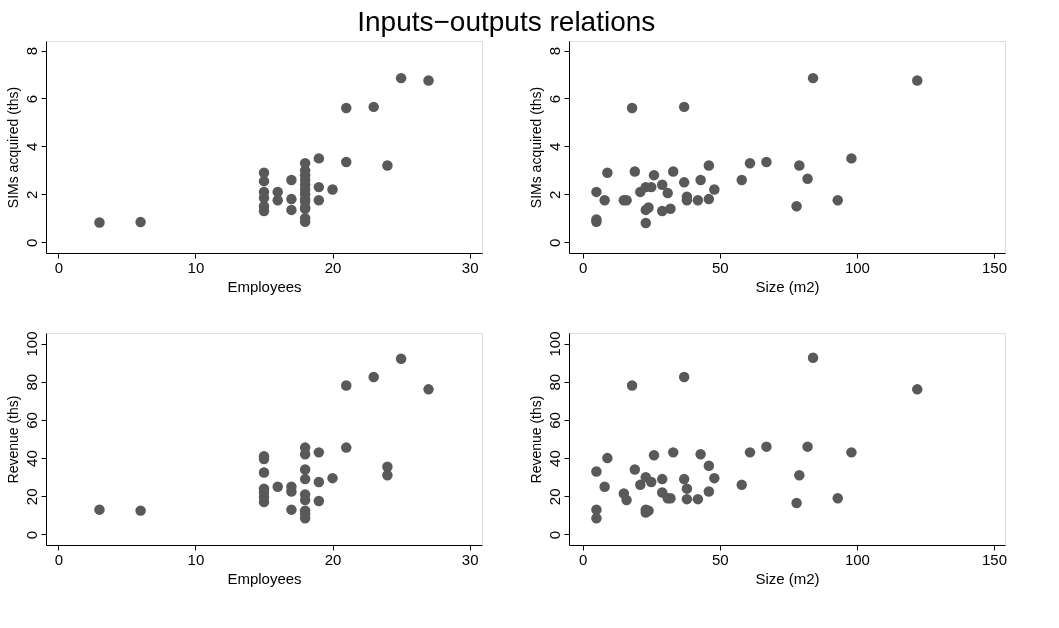 This screenshot has width=1059, height=628. Describe the element at coordinates (470, 559) in the screenshot. I see `x-tick-label: 30` at that location.